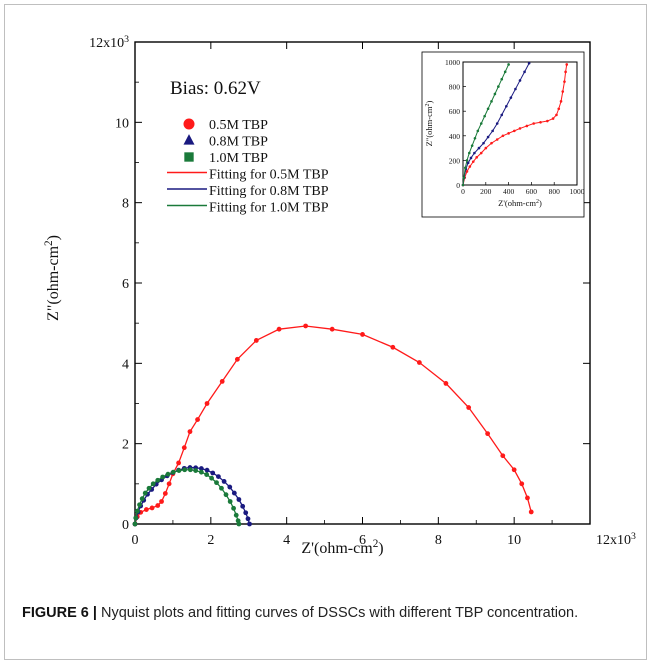 Image resolution: width=654 pixels, height=666 pixels. I want to click on inset-plot-area, so click(520, 123).